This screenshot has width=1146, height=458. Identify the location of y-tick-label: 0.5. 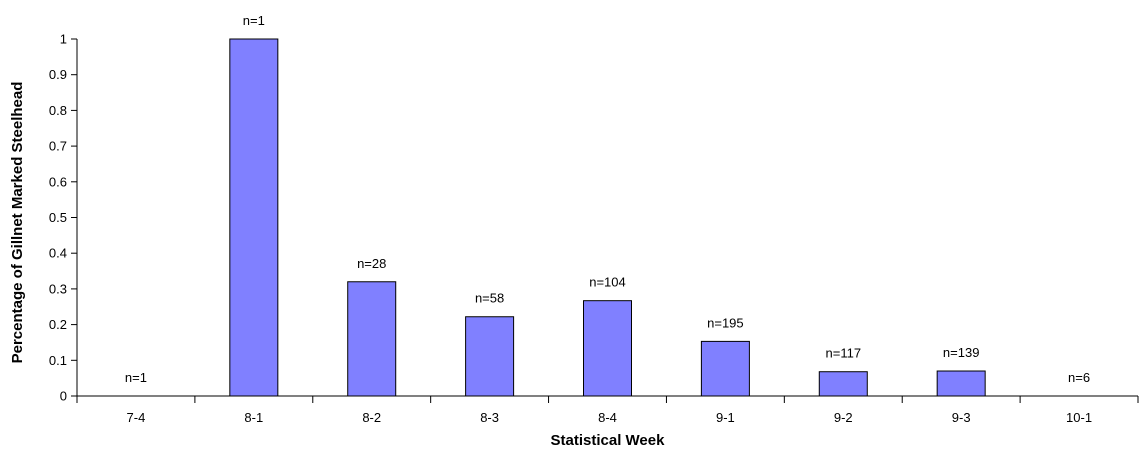
(58, 217).